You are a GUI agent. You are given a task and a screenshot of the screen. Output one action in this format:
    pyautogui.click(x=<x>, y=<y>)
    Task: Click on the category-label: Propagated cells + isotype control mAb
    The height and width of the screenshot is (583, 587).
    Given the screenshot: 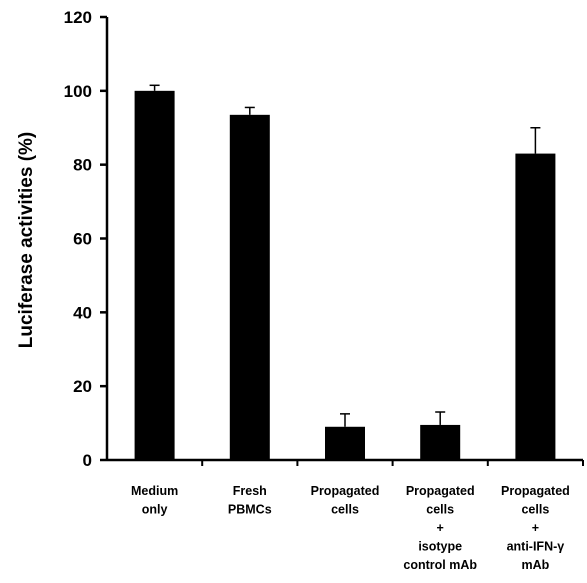 What is the action you would take?
    pyautogui.click(x=440, y=528)
    